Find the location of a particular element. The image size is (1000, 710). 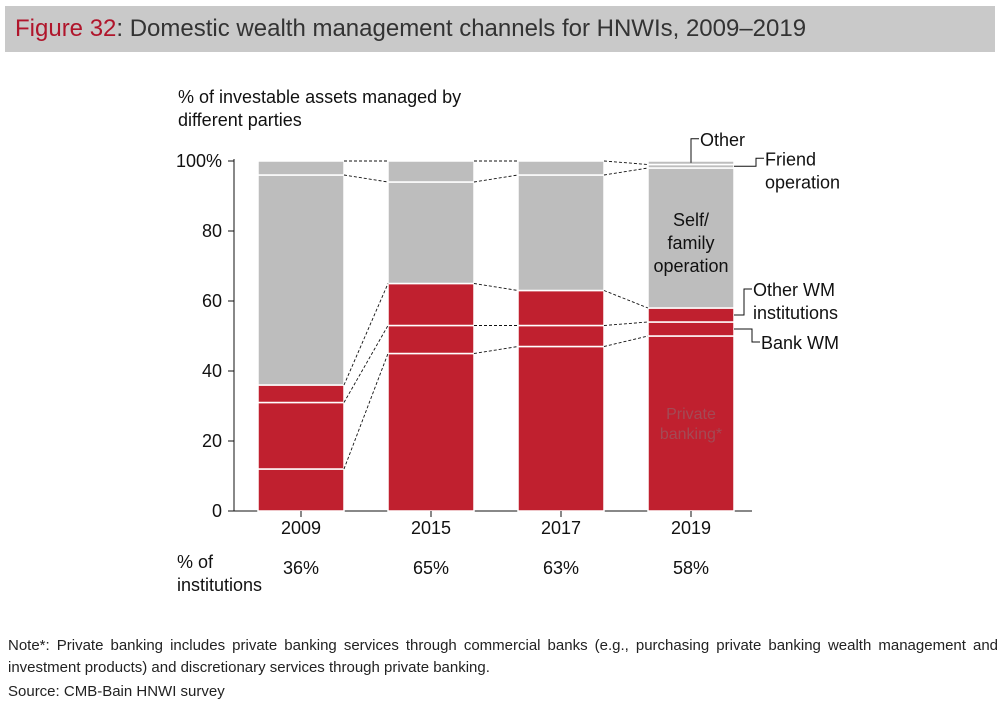

x-tick-label: 2009 is located at coordinates (301, 528).